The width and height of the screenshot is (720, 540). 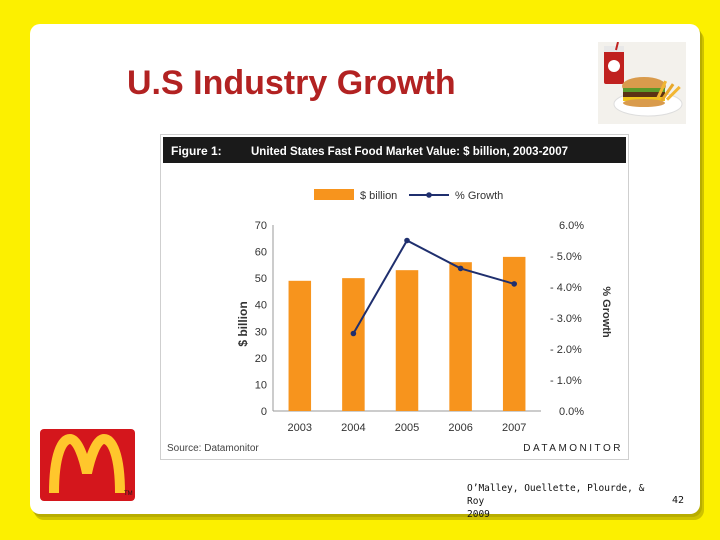 I want to click on logo-trademark: TM, so click(x=128, y=494).